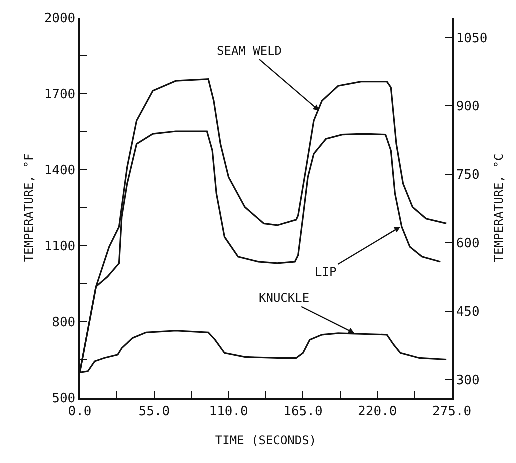 The height and width of the screenshot is (463, 516). I want to click on annotation: SEAM WELD, so click(249, 51).